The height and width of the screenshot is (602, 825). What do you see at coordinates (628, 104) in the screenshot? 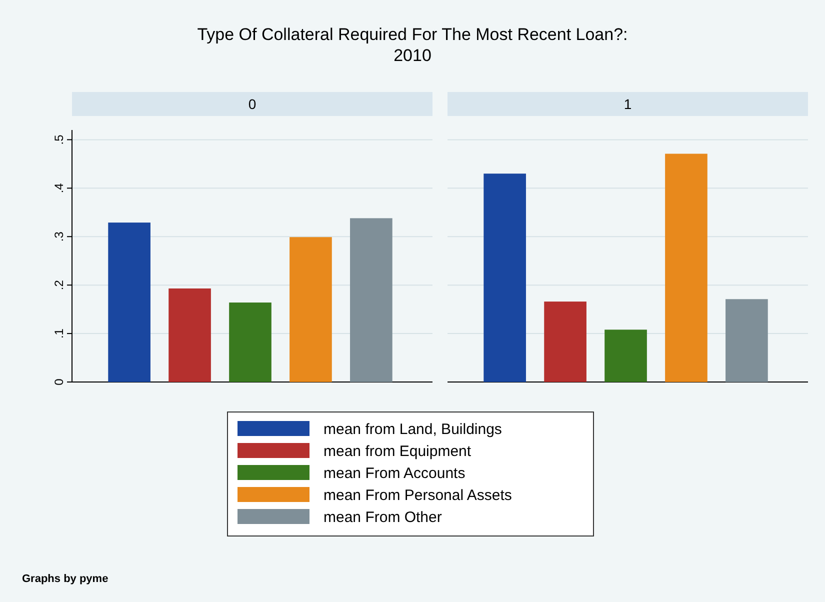
I see `x-tick-label: 1` at bounding box center [628, 104].